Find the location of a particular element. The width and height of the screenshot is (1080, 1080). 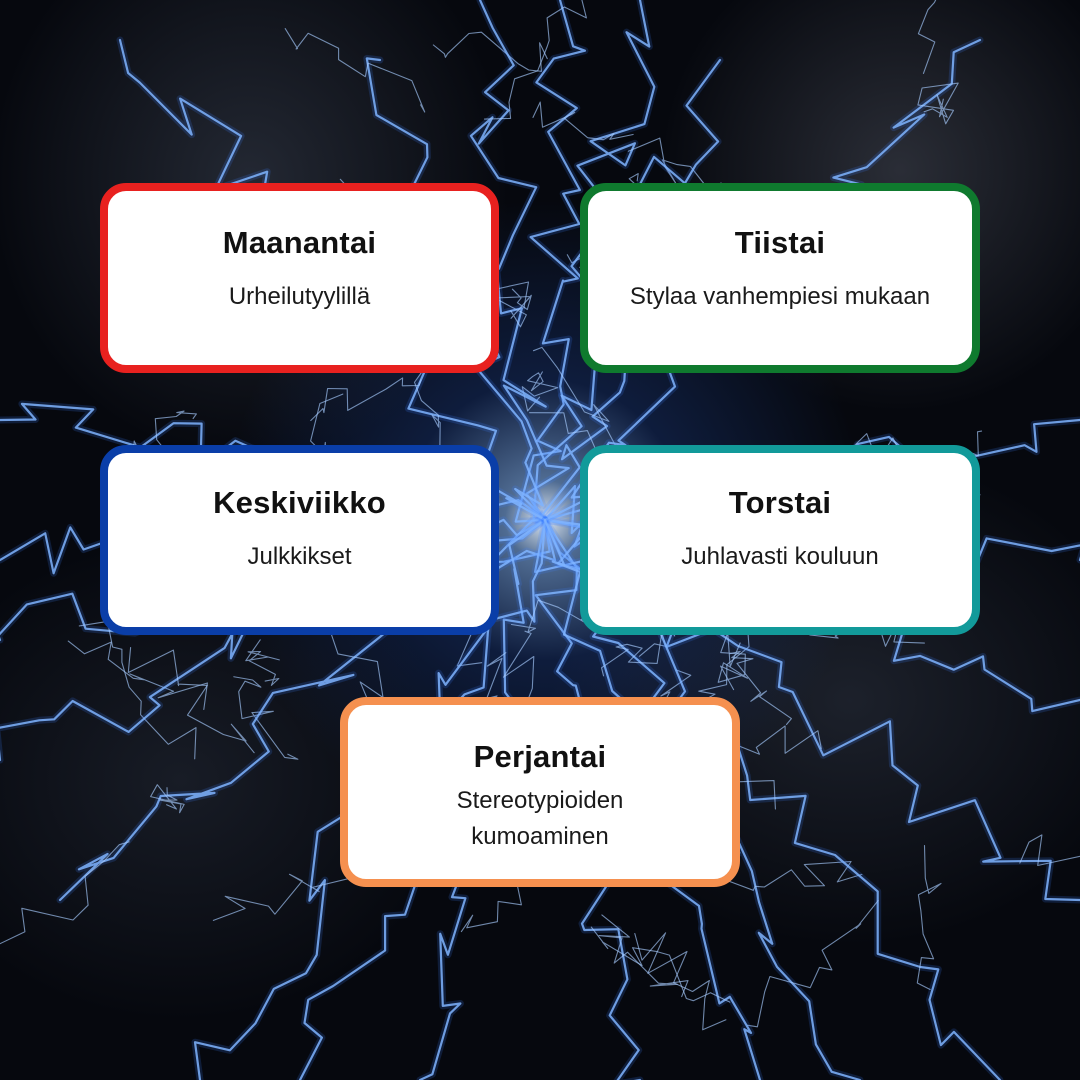

card-monday: Maanantai Urheilutyylillä is located at coordinates (299, 278).